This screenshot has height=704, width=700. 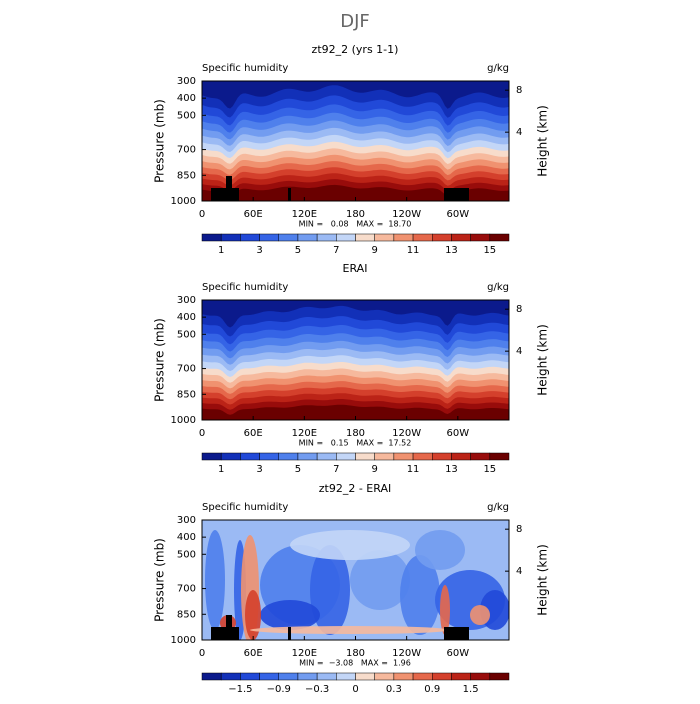 What do you see at coordinates (202, 214) in the screenshot?
I see `x-tick-label: 0` at bounding box center [202, 214].